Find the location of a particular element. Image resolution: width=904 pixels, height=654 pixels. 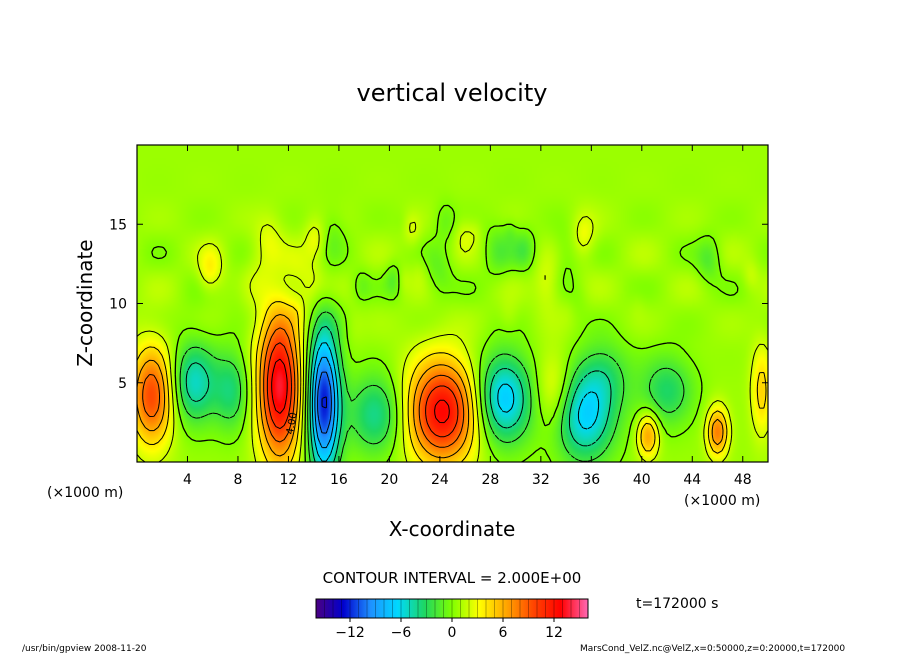

y-tick-label: 5 is located at coordinates (122, 384).